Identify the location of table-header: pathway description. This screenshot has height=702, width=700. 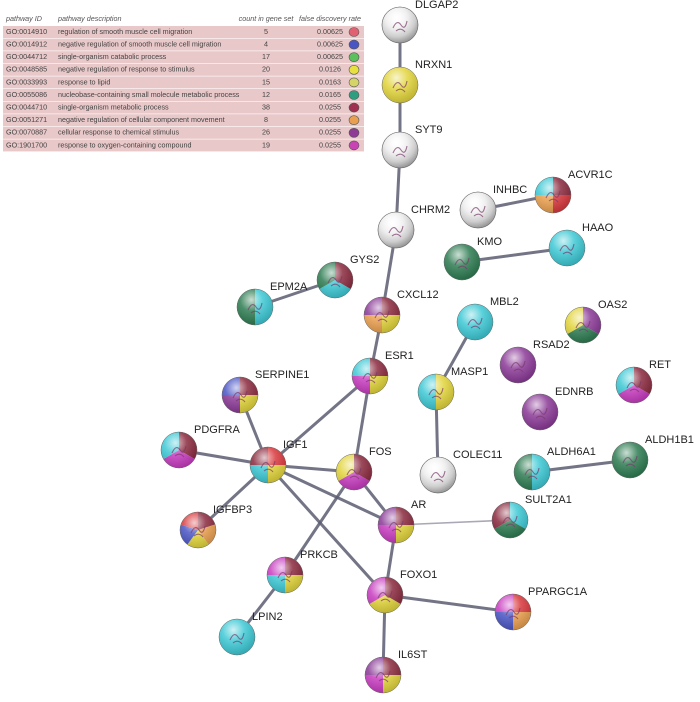
(89, 18).